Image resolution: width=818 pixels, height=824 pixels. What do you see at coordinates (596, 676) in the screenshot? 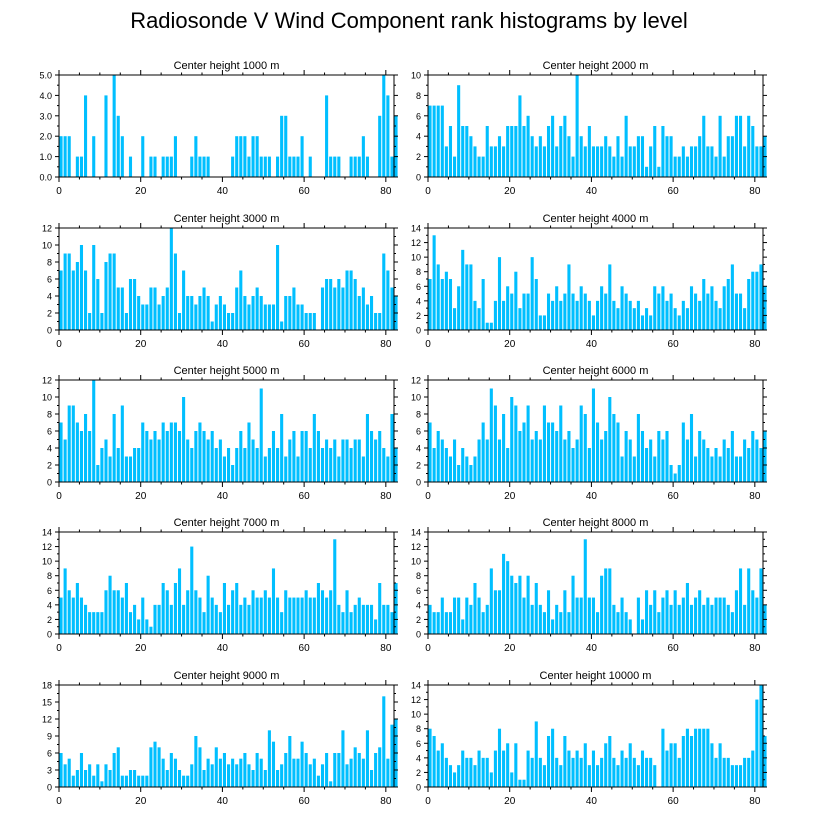
I see `panel-title: Center height 10000 m` at bounding box center [596, 676].